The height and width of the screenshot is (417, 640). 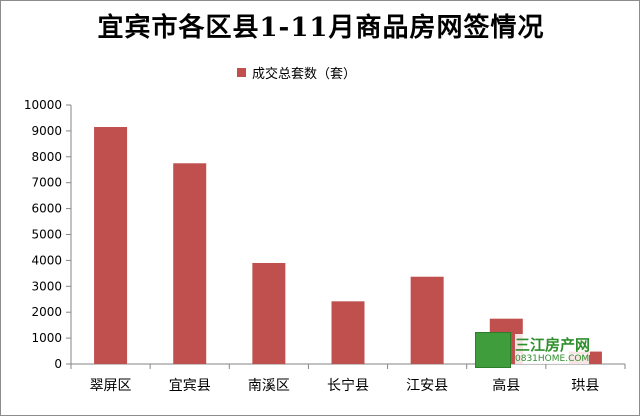 What do you see at coordinates (46, 157) in the screenshot?
I see `y-tick-label: 8000` at bounding box center [46, 157].